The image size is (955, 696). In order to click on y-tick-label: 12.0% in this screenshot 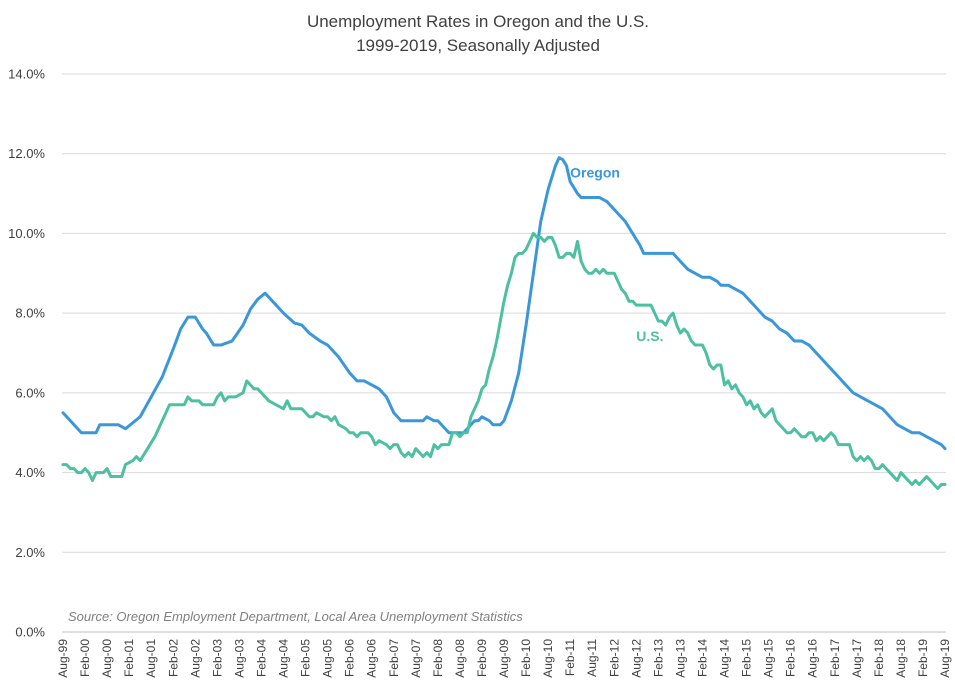, I will do `click(26, 153)`.